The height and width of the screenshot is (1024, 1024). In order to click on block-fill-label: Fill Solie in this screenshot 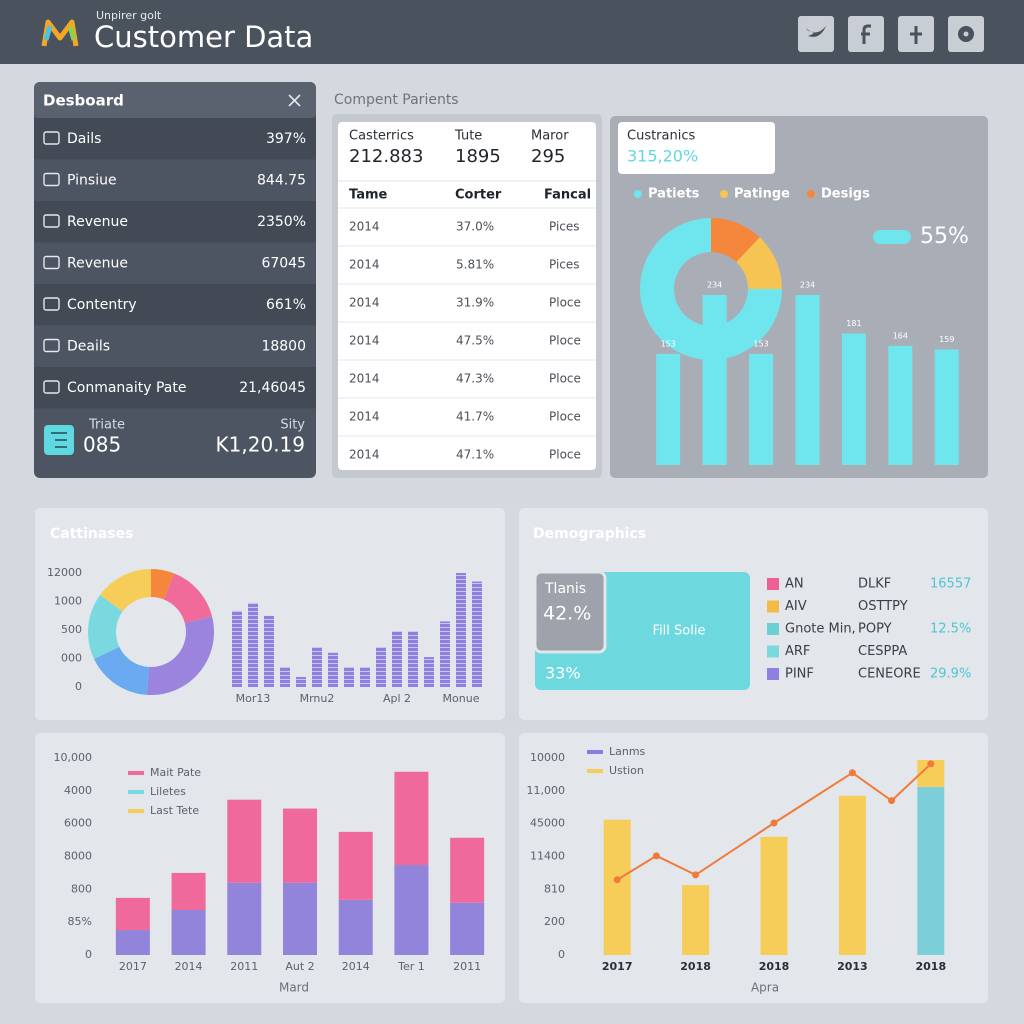, I will do `click(679, 631)`.